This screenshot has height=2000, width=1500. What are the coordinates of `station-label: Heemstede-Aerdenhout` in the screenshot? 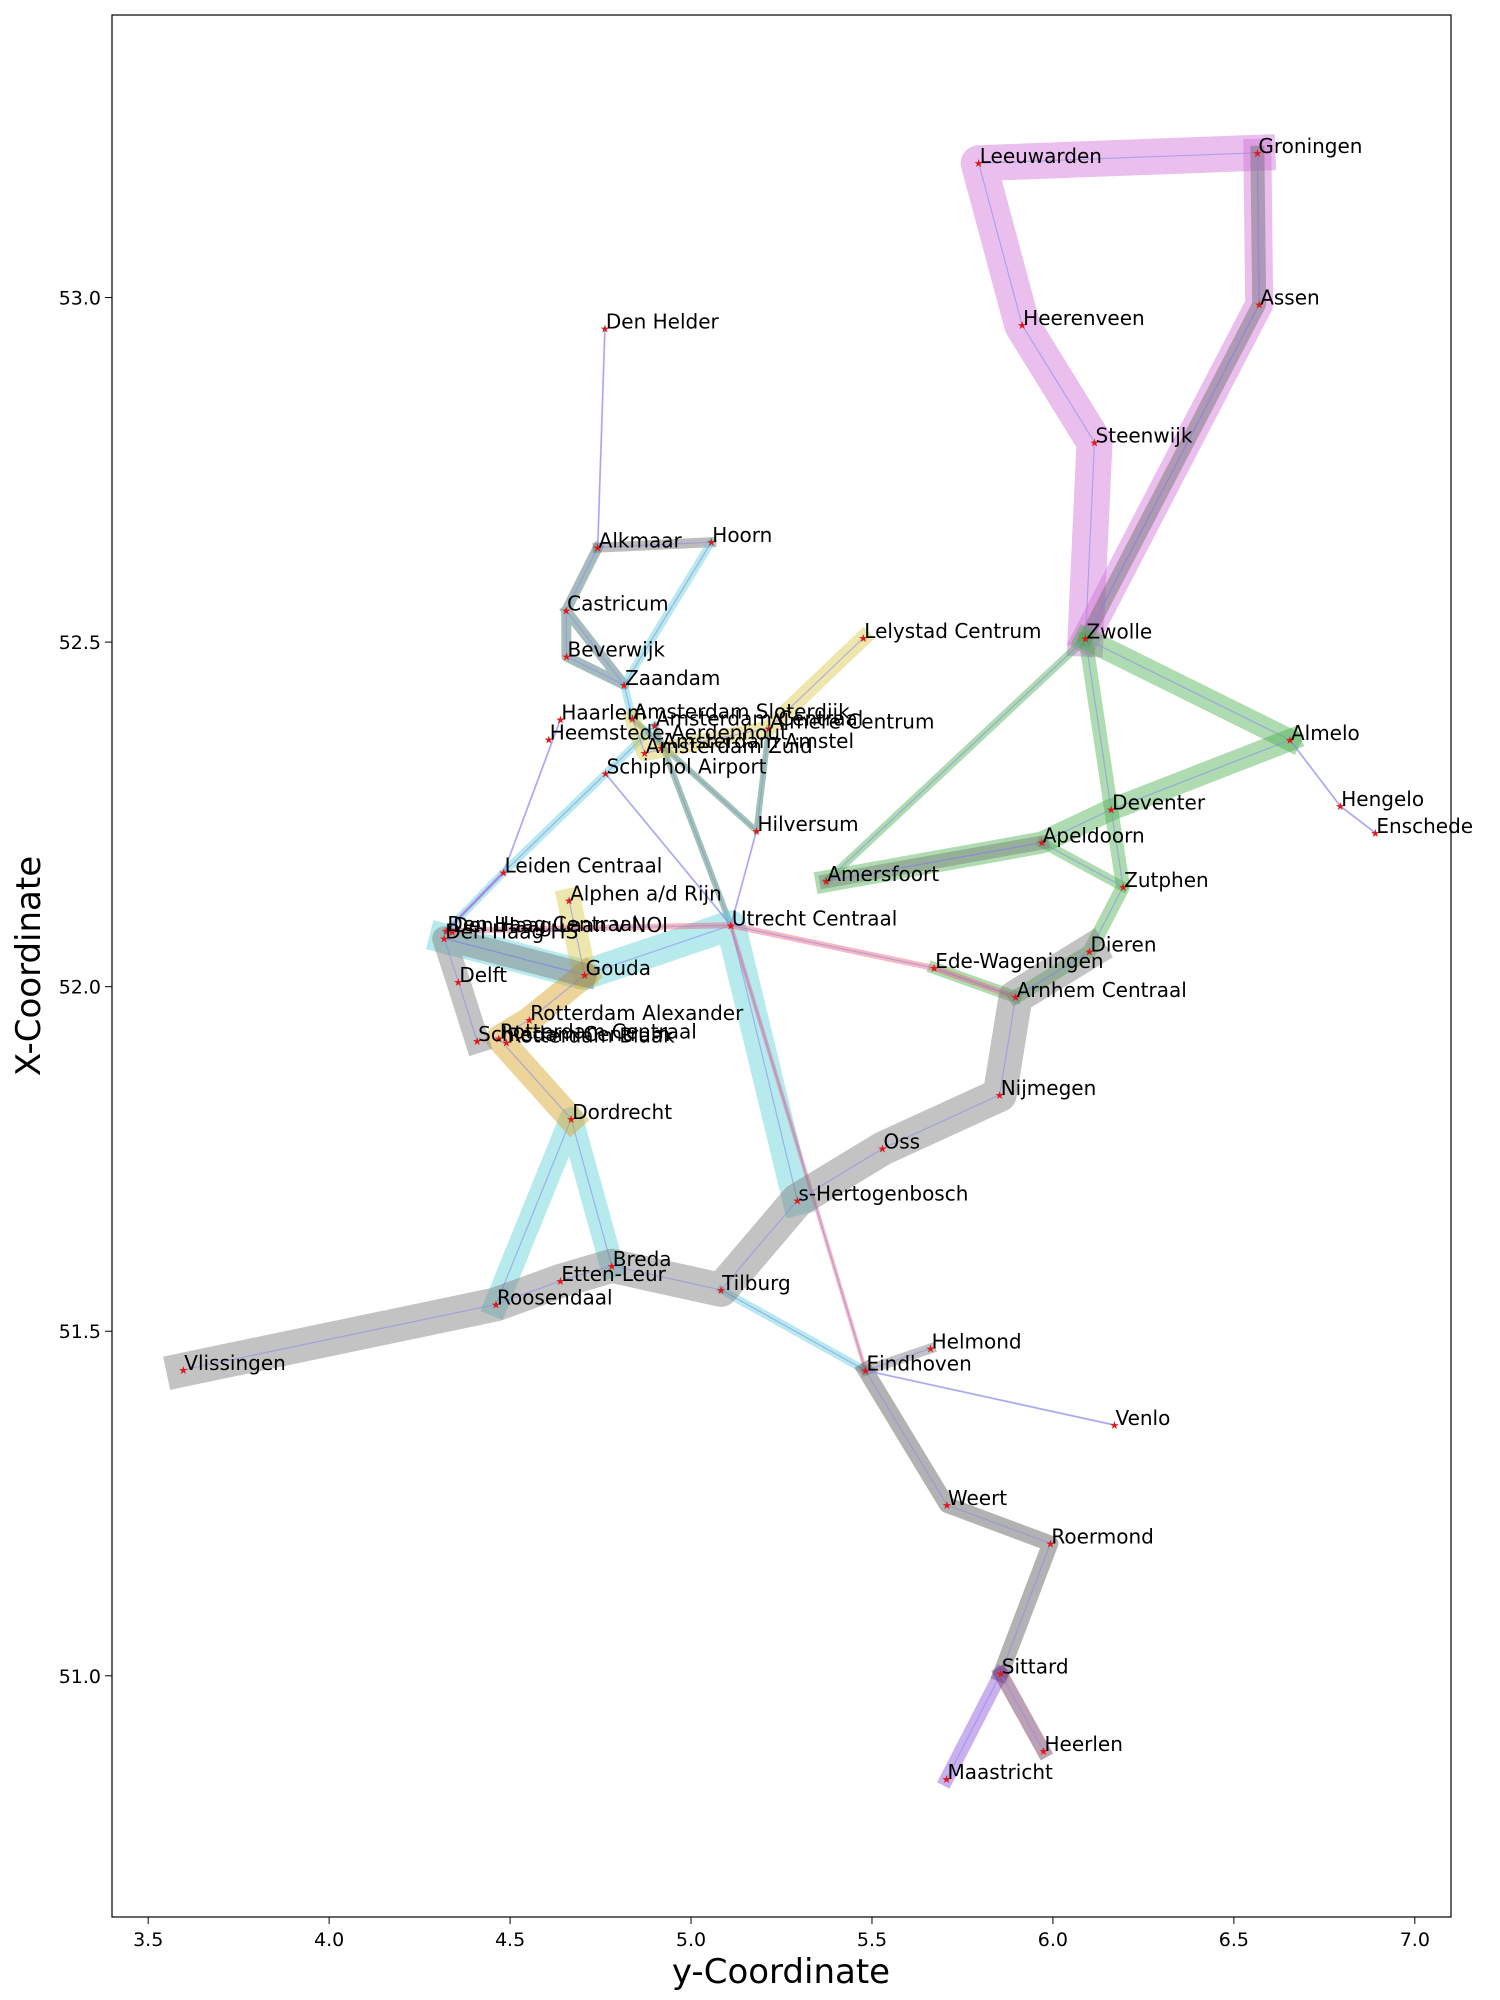 It's located at (669, 732).